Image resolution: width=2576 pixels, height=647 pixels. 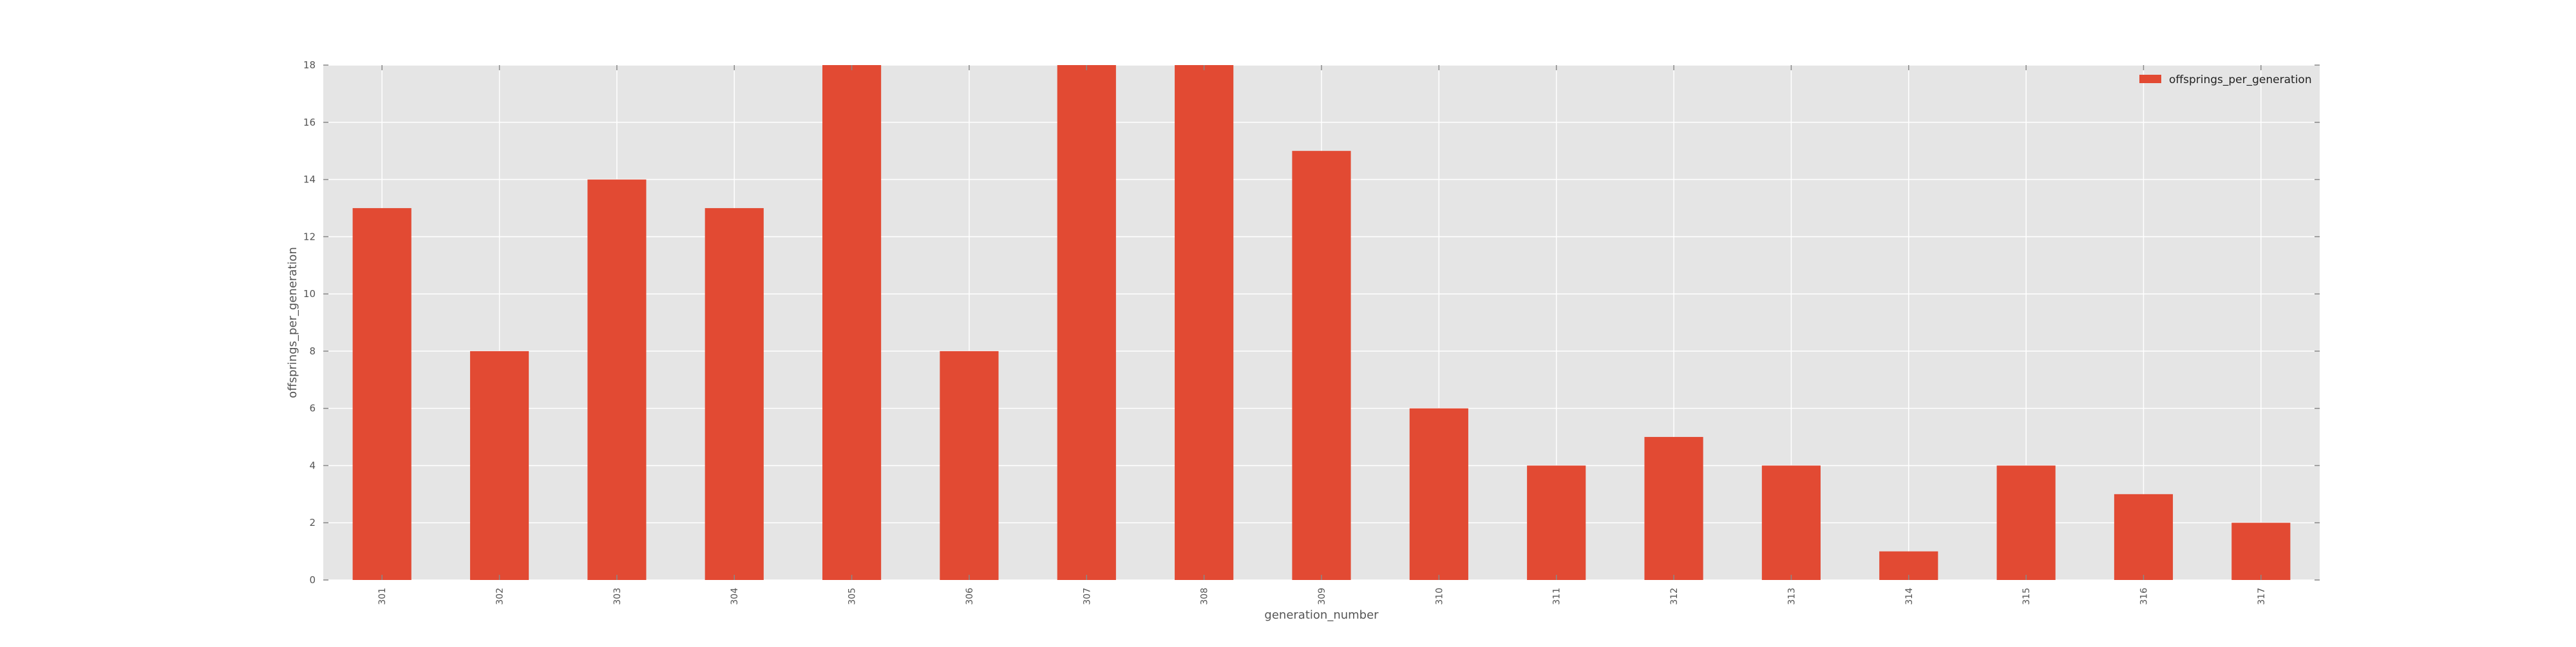 I want to click on legend: offsprings_per_generation, so click(x=2225, y=79).